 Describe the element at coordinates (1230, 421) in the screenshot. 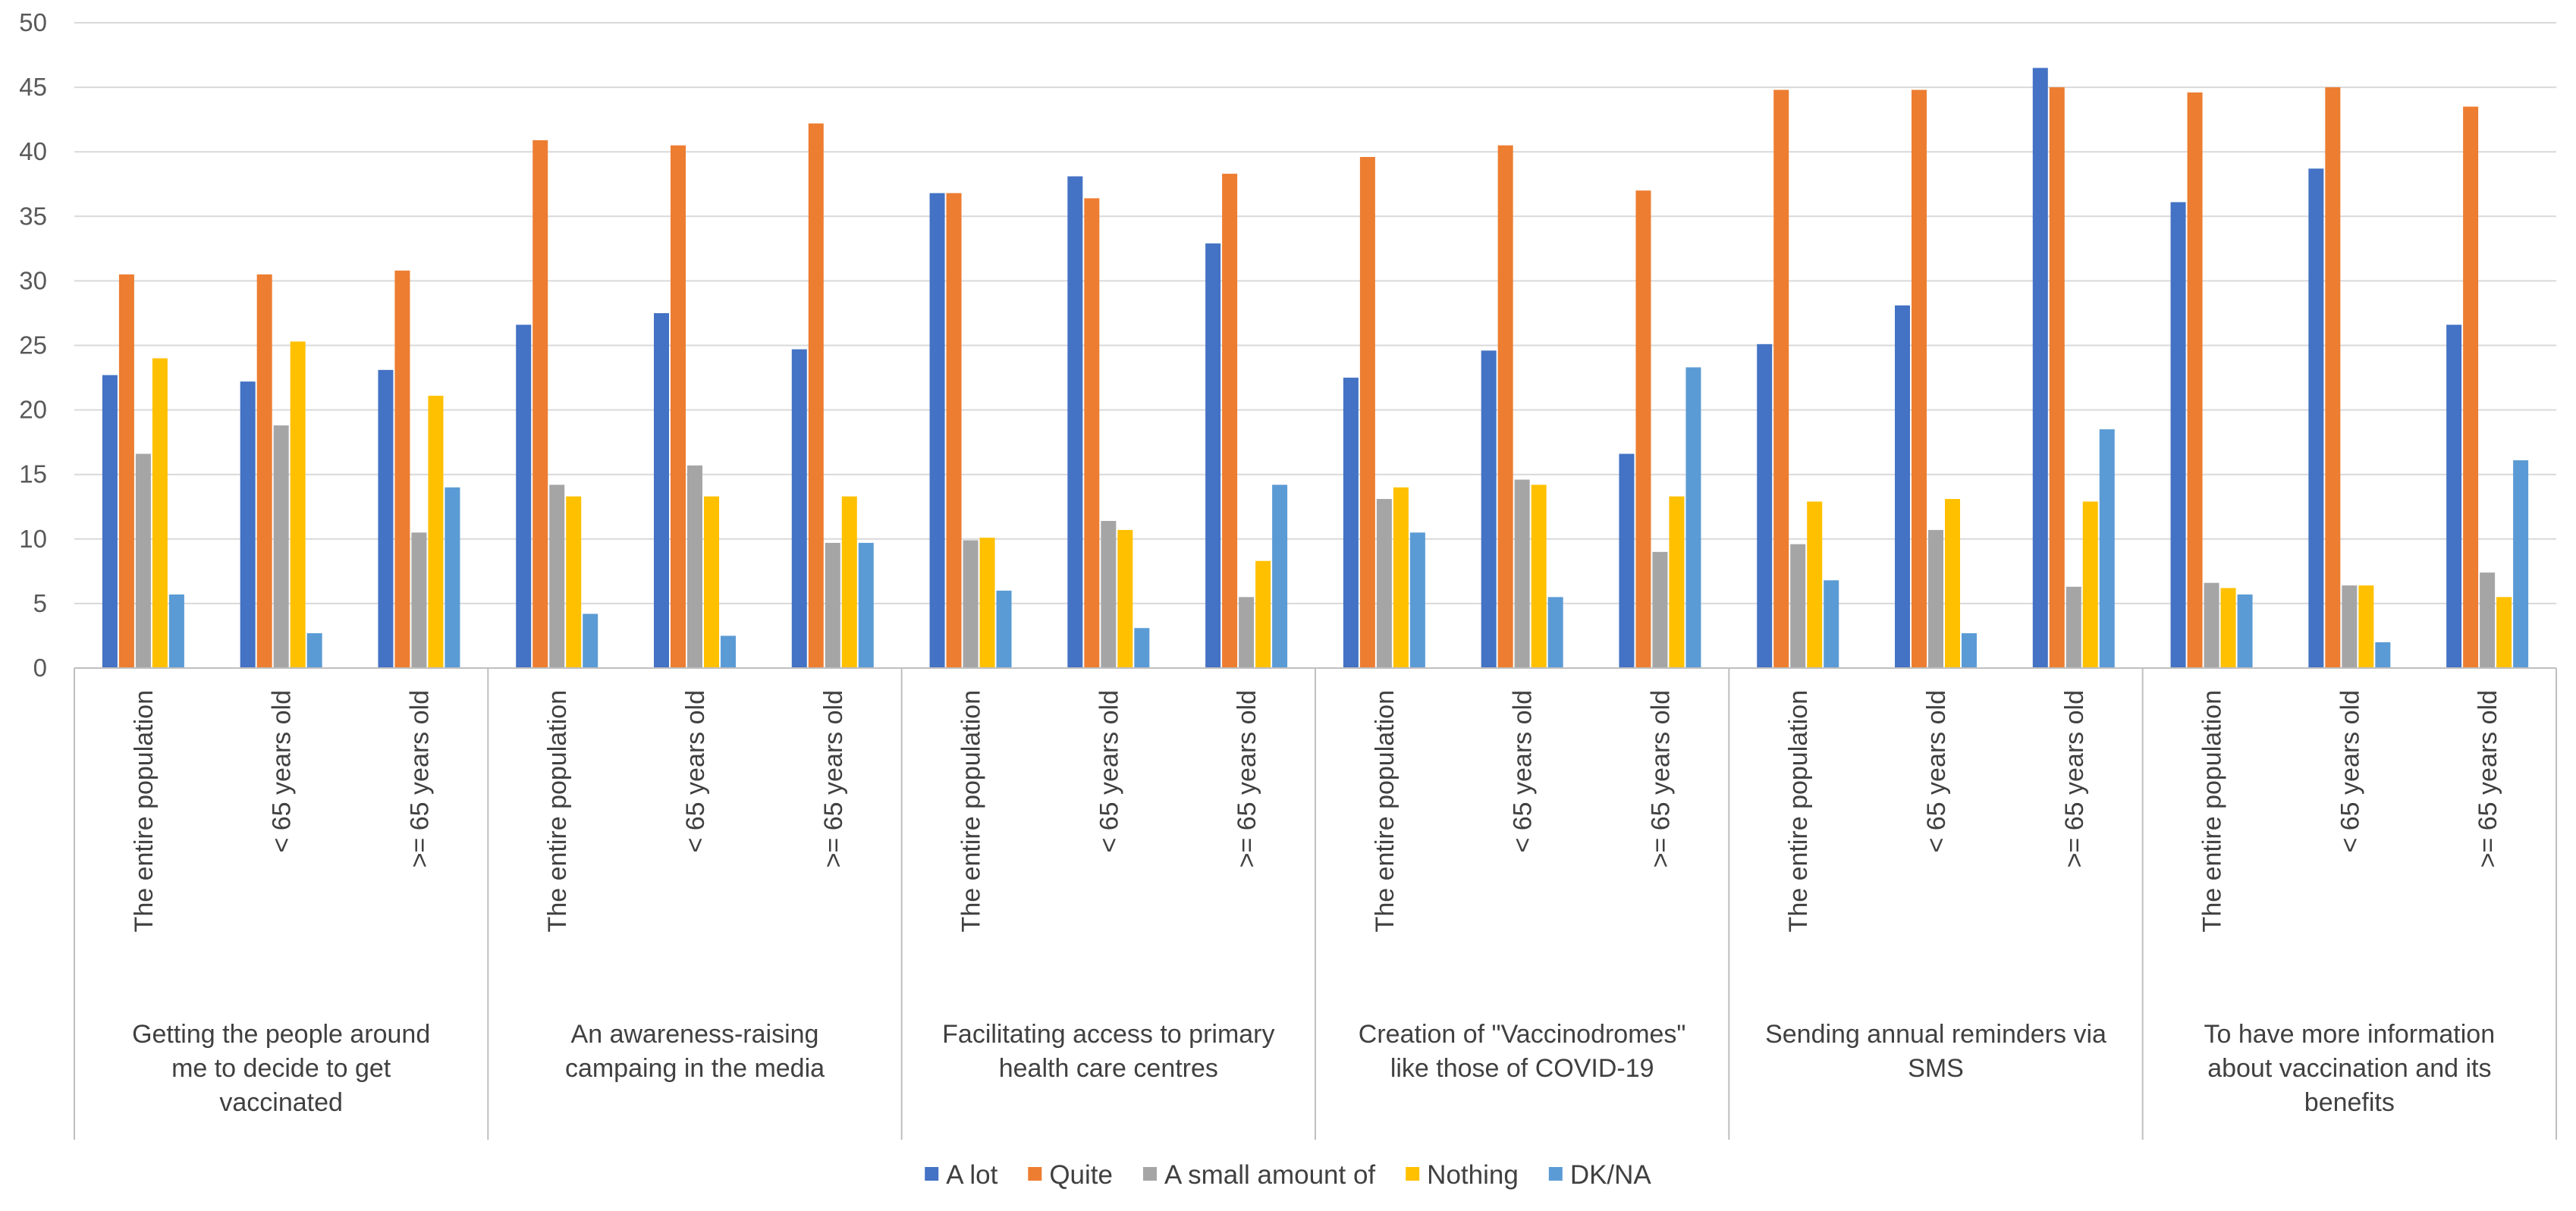

I see `bar-g3-s3-quite` at that location.